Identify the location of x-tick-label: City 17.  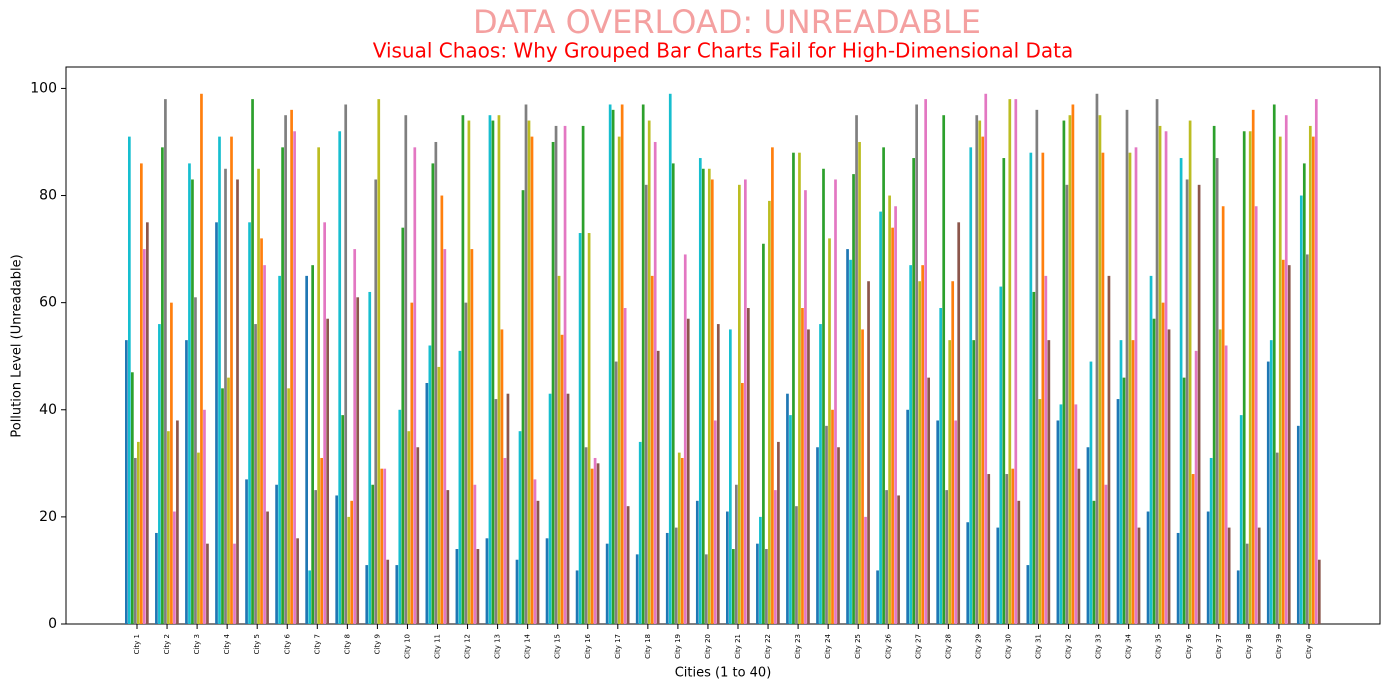
(618, 646).